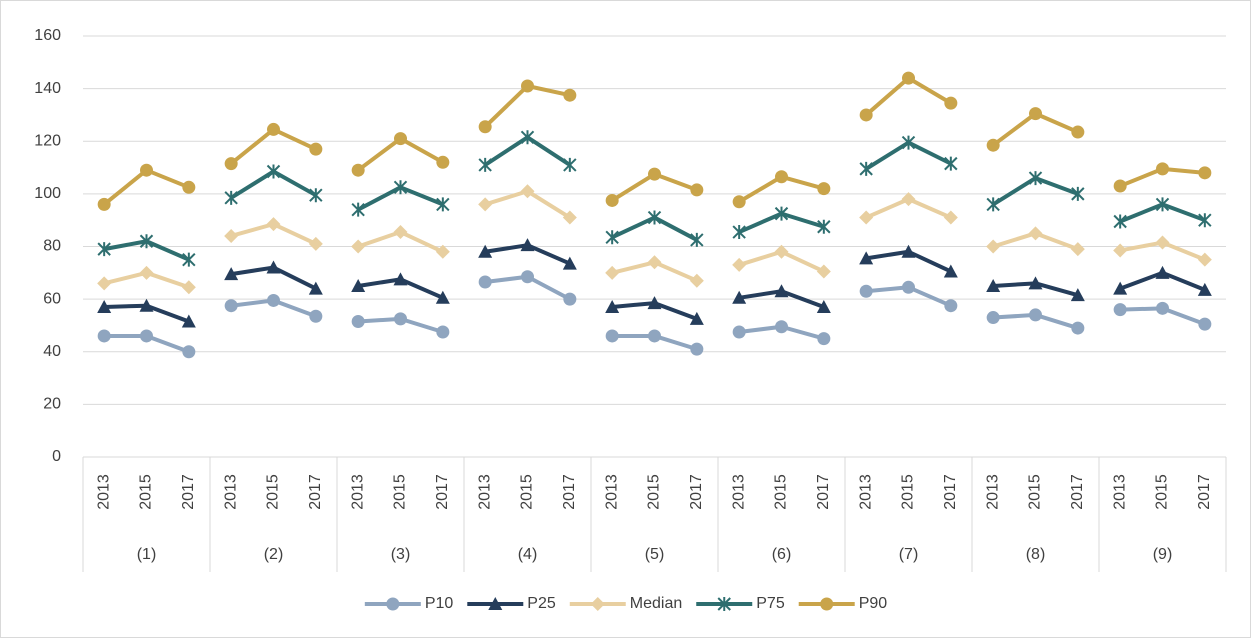  I want to click on y-tick-label: 120, so click(47, 140).